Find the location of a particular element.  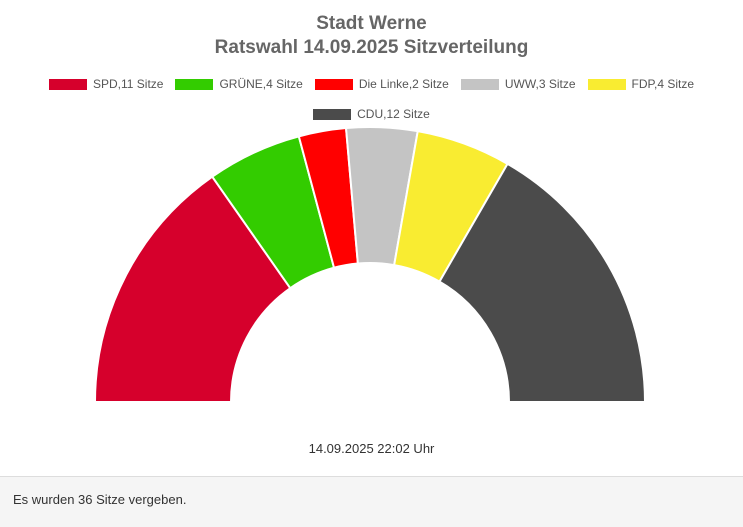

legend-item-fdp: FDP,4 Sitze is located at coordinates (641, 84).